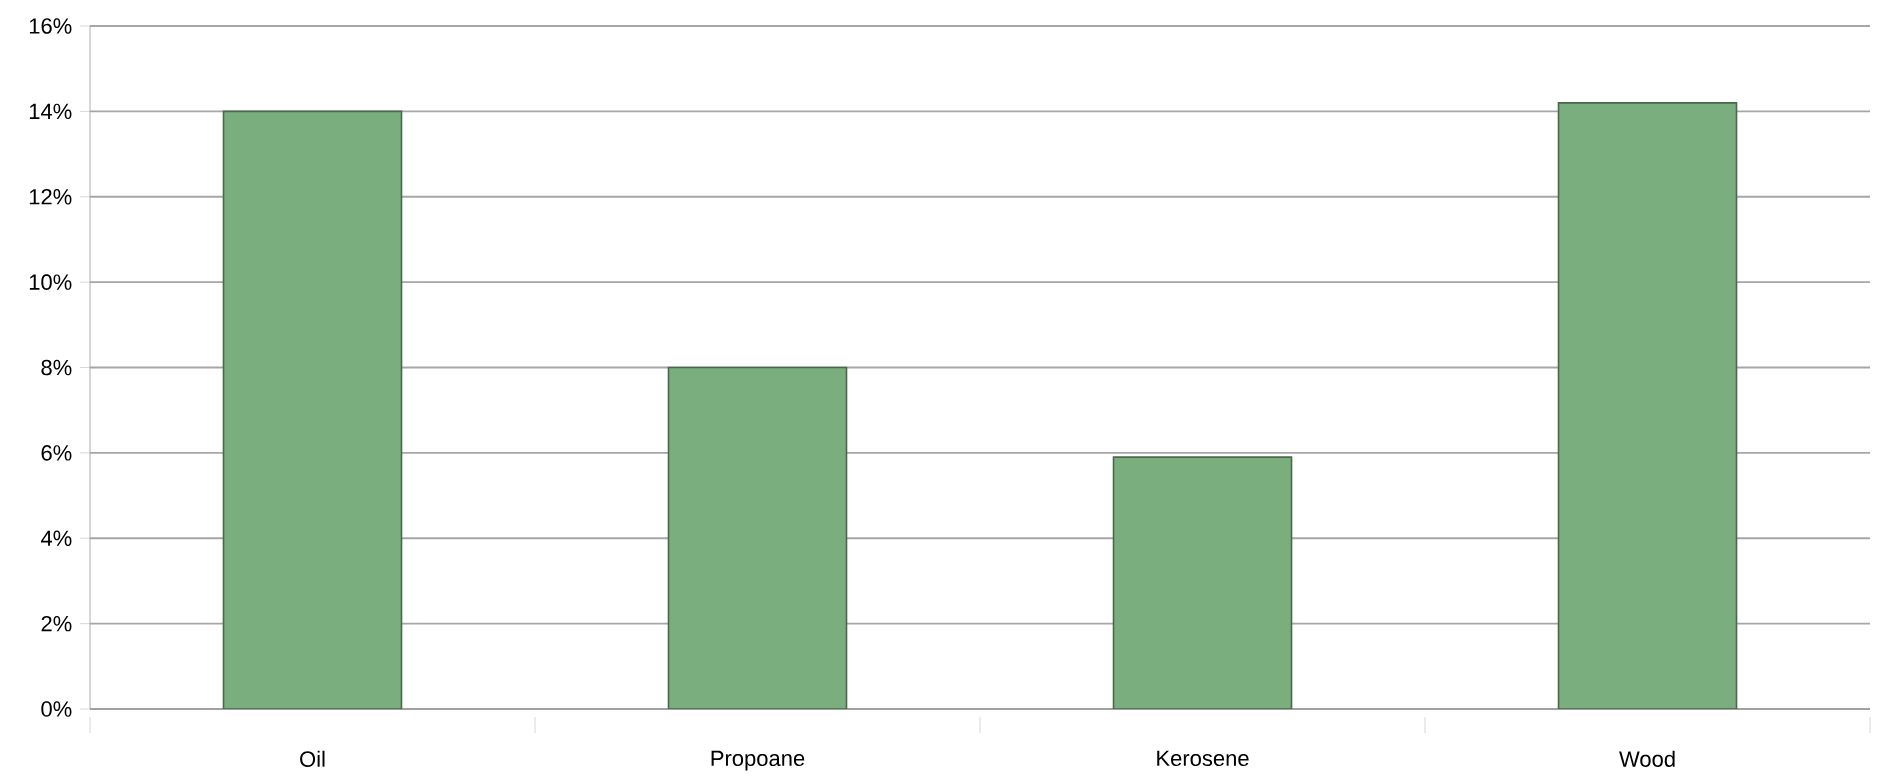  Describe the element at coordinates (56, 453) in the screenshot. I see `y-tick-label: 6%` at that location.